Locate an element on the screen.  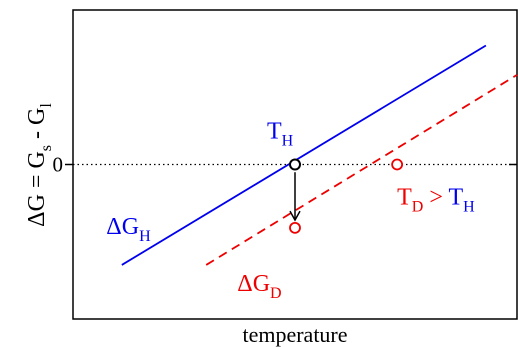
marker-t-d is located at coordinates (397, 164).